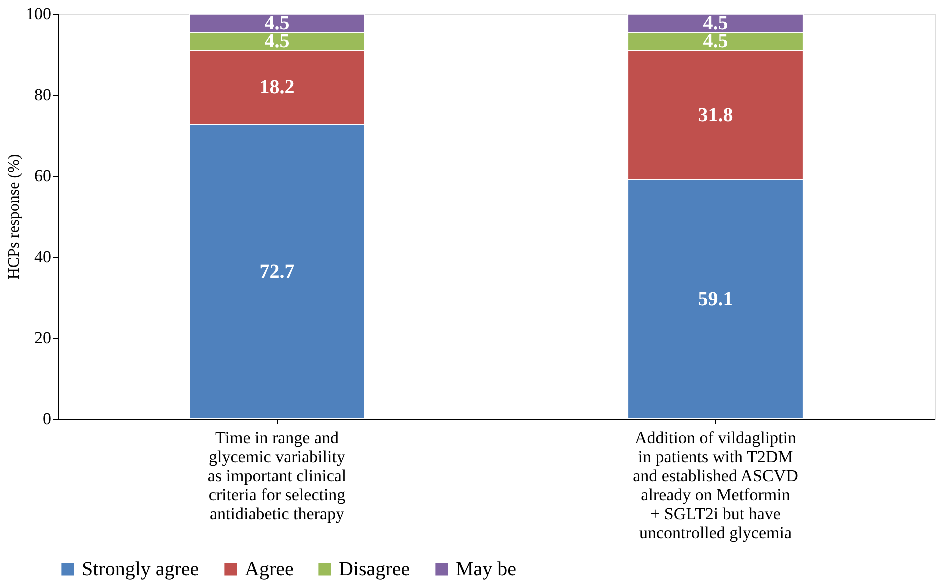 The image size is (940, 585). Describe the element at coordinates (716, 115) in the screenshot. I see `data-label: 31.8` at that location.